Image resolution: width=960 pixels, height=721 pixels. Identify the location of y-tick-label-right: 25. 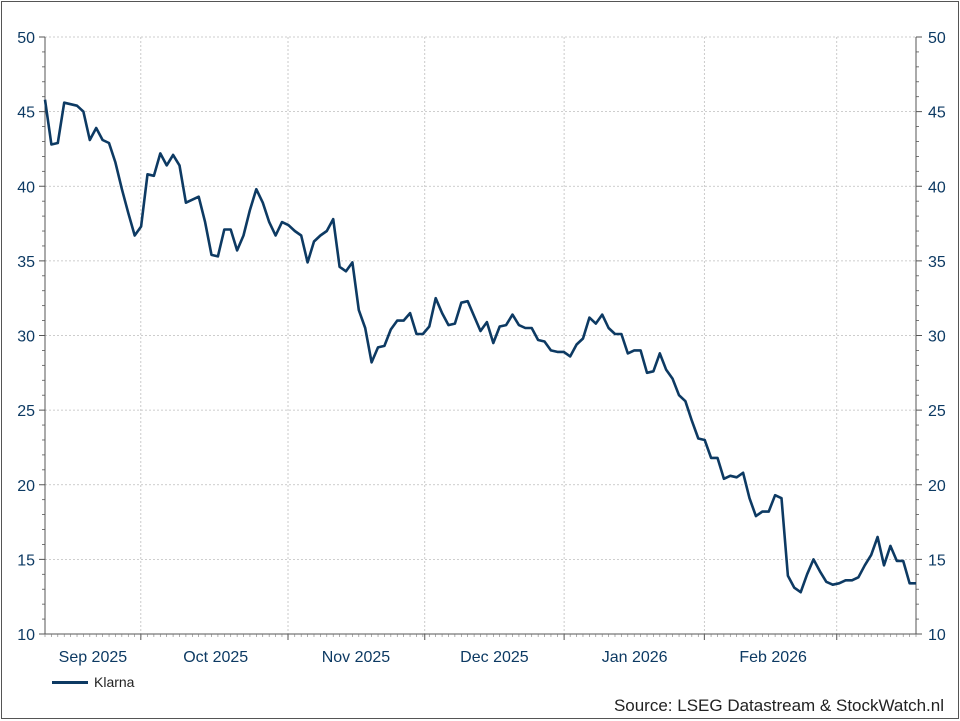
(937, 411).